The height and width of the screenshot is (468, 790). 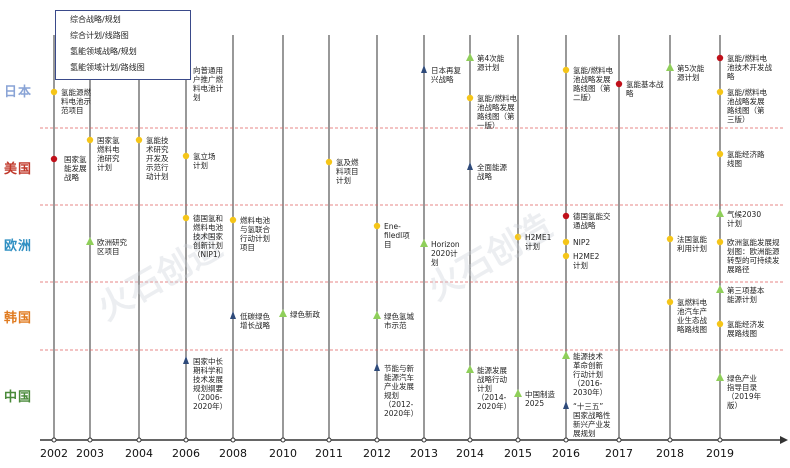 What do you see at coordinates (470, 453) in the screenshot?
I see `year-label: 2014` at bounding box center [470, 453].